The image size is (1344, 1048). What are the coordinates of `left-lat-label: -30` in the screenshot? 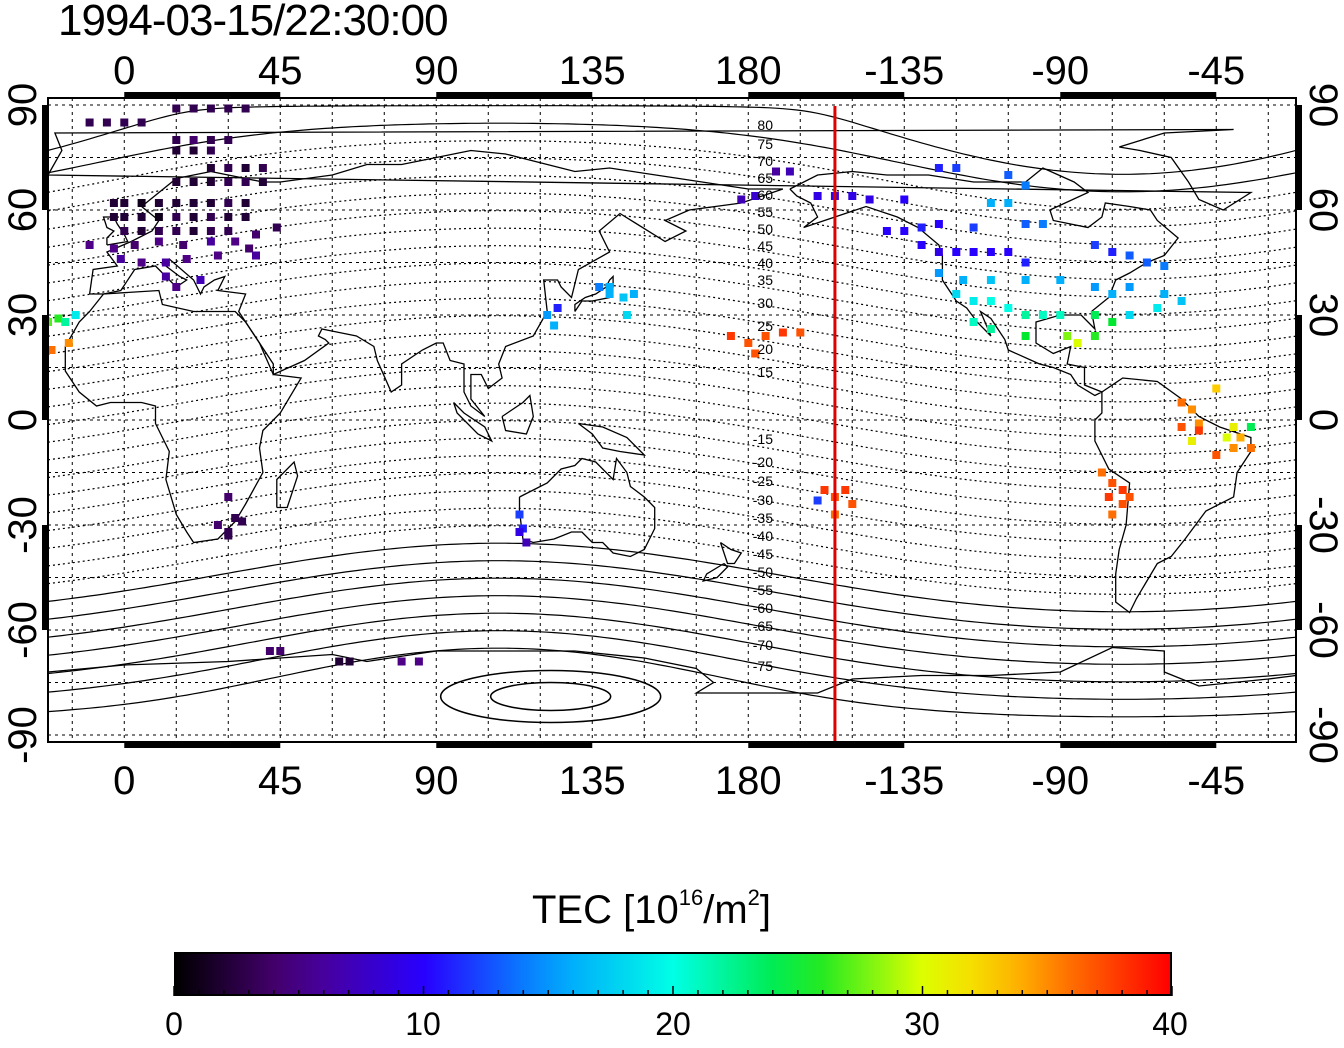 It's located at (23, 525).